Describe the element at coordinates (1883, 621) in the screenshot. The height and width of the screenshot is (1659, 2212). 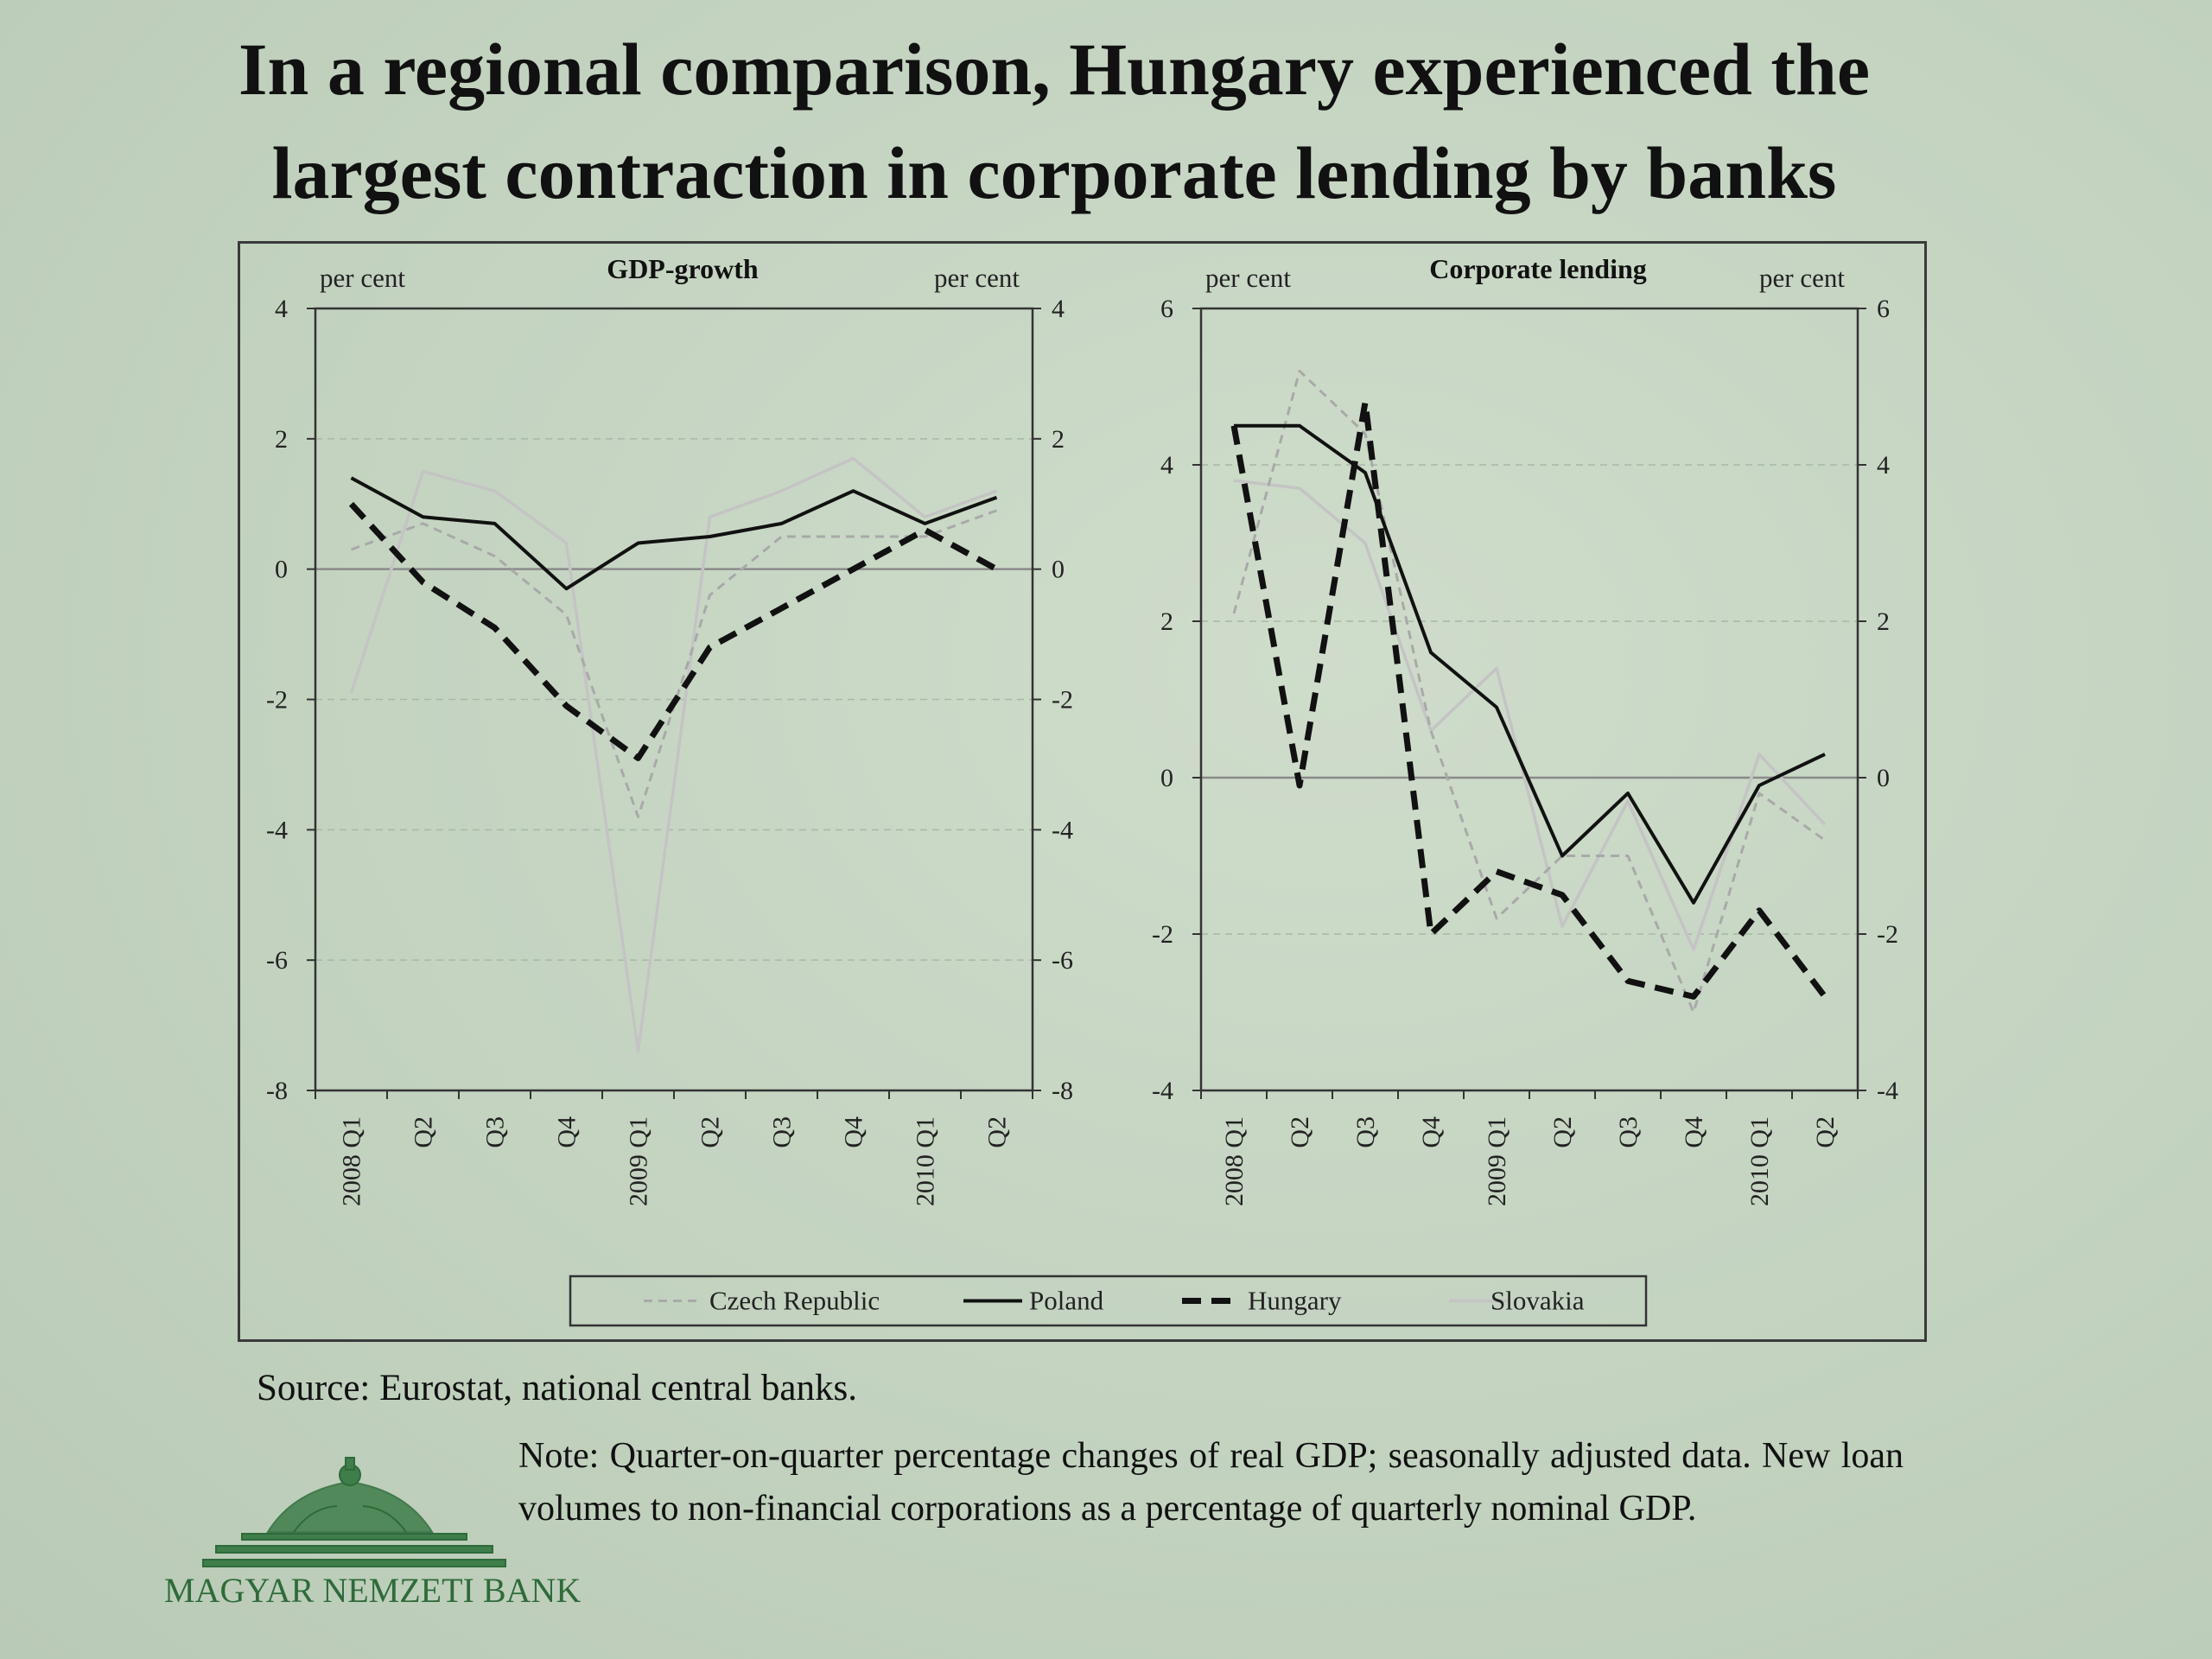
I see `lending-ytick-label-right: 2` at that location.